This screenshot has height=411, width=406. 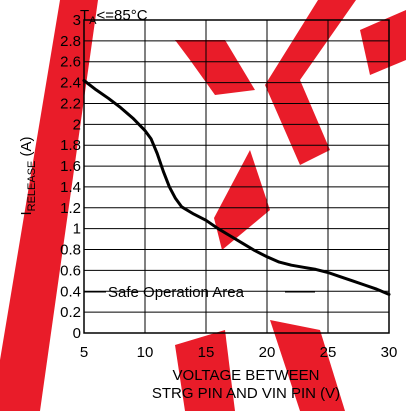 What do you see at coordinates (70, 187) in the screenshot?
I see `y-tick-label: 1.4` at bounding box center [70, 187].